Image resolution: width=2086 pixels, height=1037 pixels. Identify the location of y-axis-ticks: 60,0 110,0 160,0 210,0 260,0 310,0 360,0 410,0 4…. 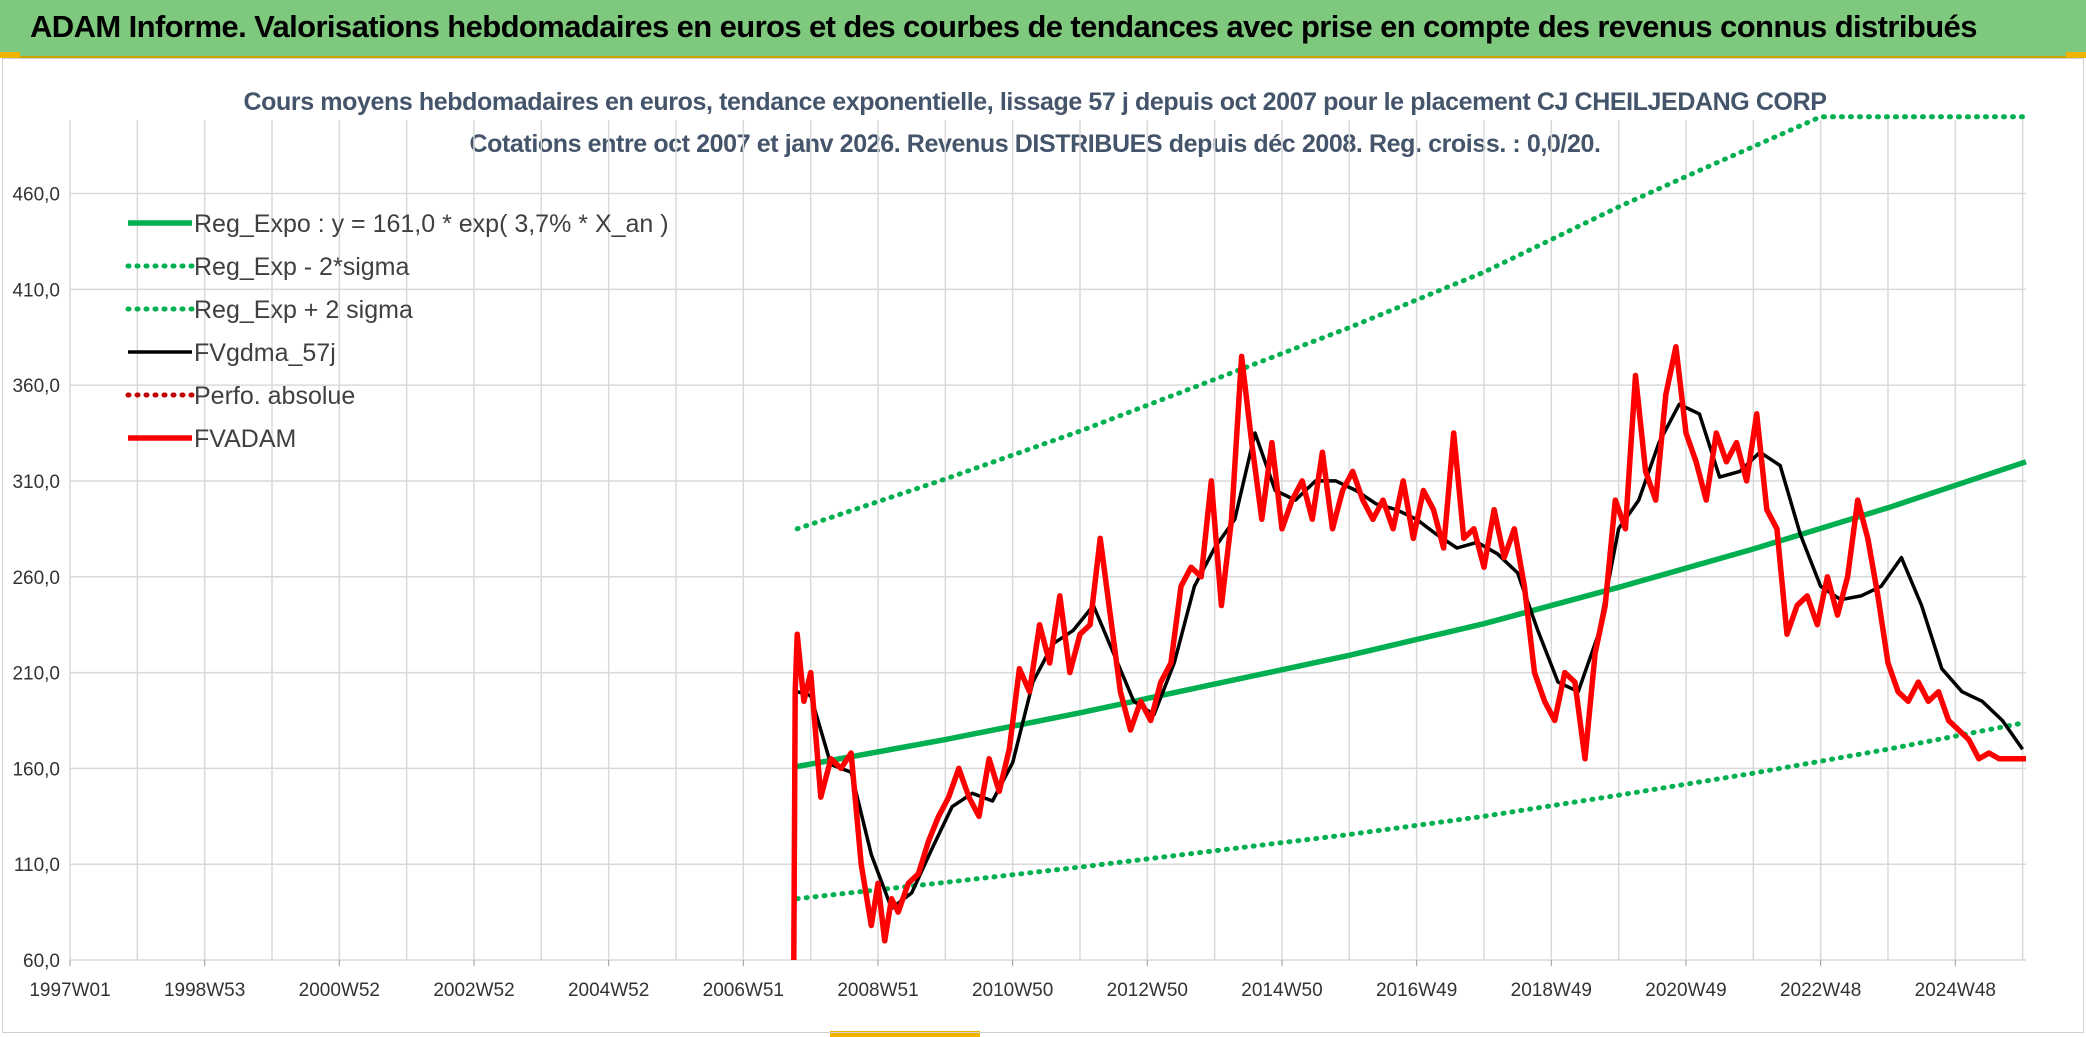
(36, 579).